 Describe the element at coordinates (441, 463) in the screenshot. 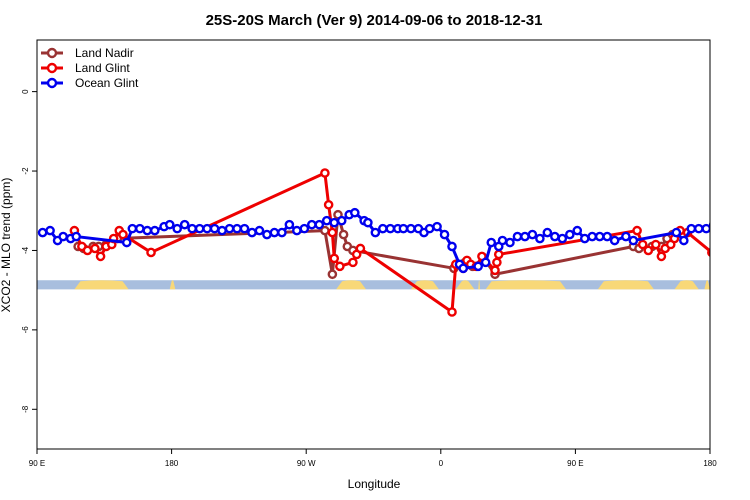

I see `x-tick-label: 0` at that location.